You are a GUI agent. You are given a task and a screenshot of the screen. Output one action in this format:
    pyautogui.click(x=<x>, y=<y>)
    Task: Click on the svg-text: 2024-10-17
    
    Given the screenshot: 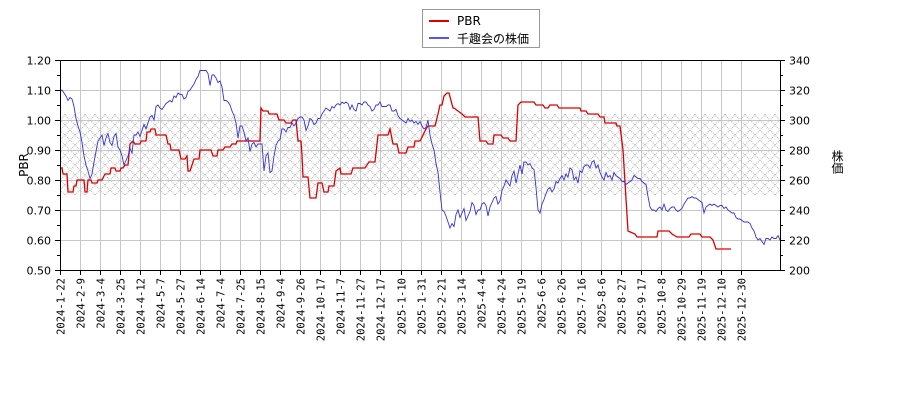 What is the action you would take?
    pyautogui.click(x=322, y=309)
    